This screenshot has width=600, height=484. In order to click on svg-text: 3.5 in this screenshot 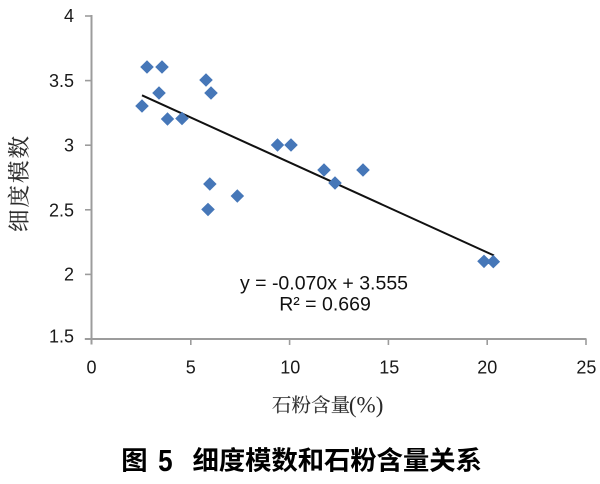, I will do `click(61, 81)`.